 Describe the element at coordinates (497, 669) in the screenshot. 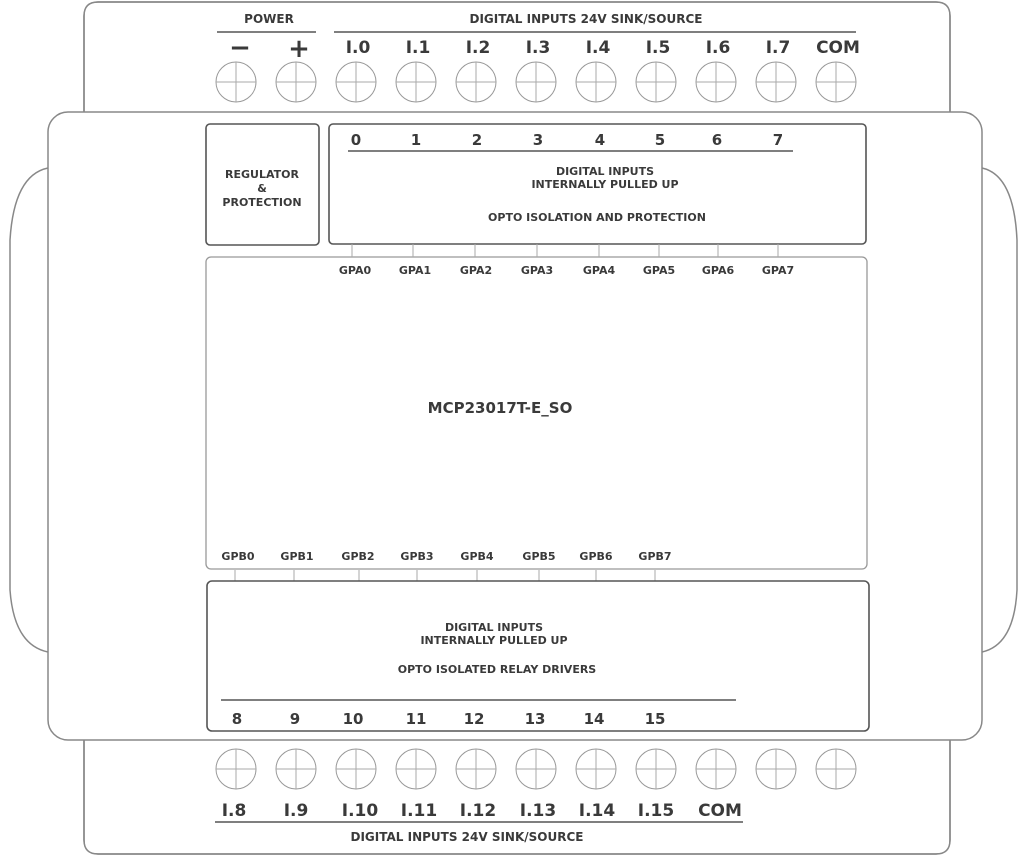

I see `input-b-line3: OPTO ISOLATED RELAY DRIVERS` at that location.